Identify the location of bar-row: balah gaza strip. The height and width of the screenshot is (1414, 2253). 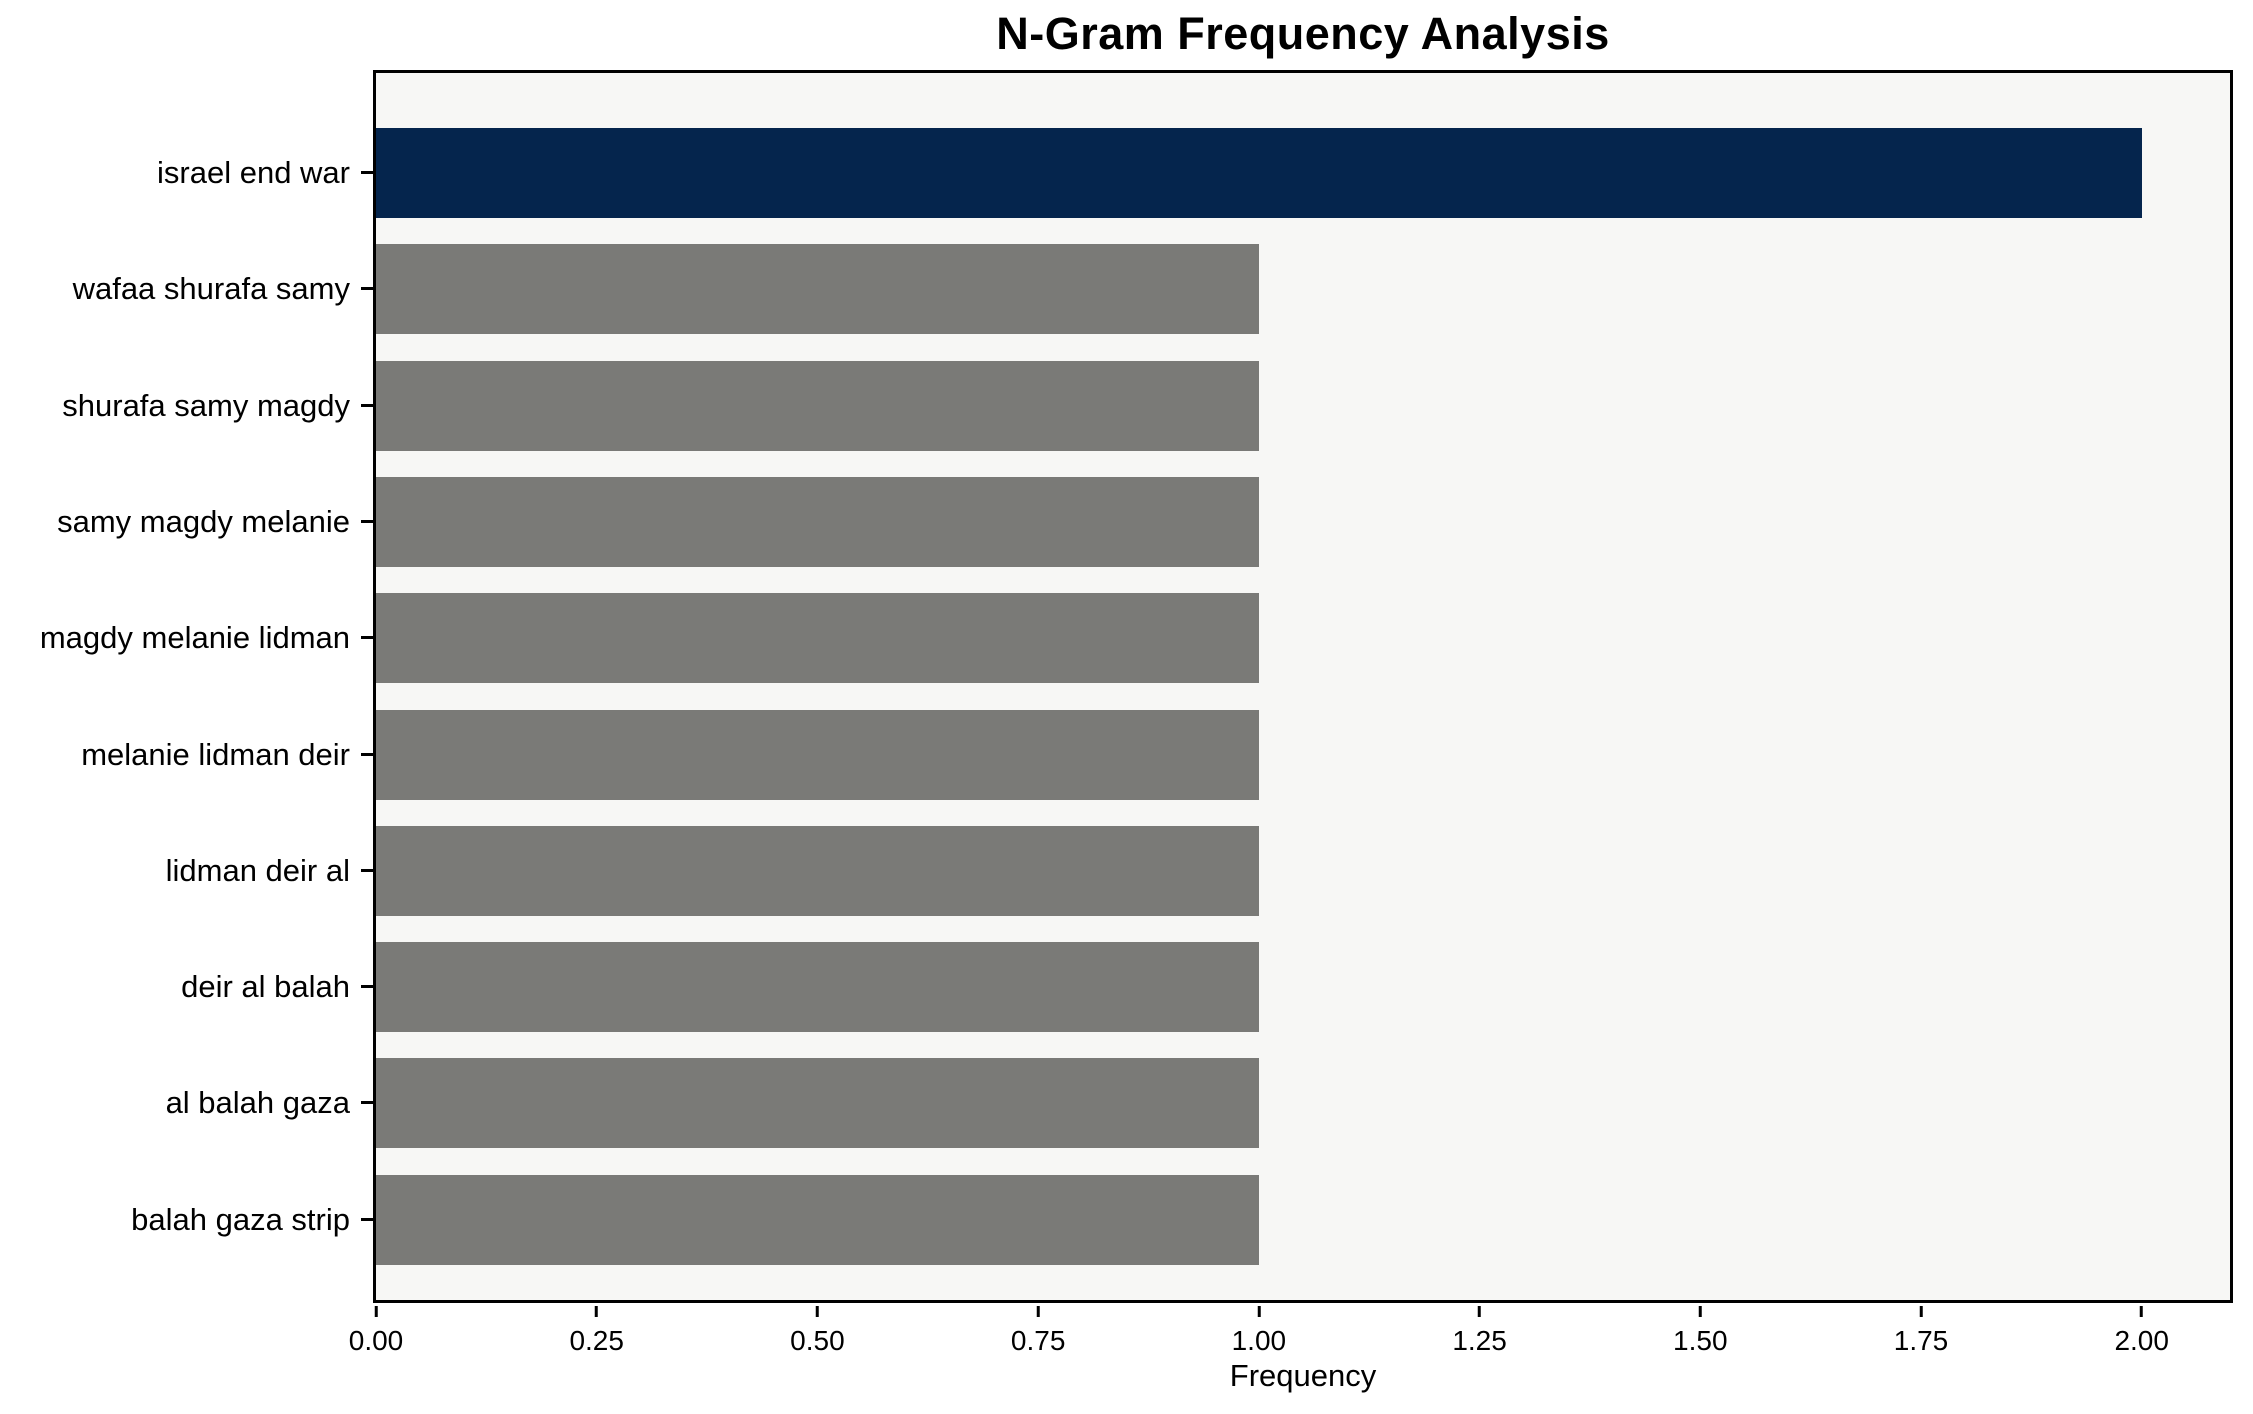
(1126, 1219).